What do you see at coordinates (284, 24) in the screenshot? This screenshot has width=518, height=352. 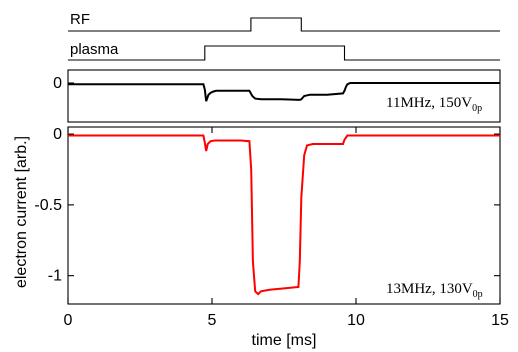 I see `rf-timing-line` at bounding box center [284, 24].